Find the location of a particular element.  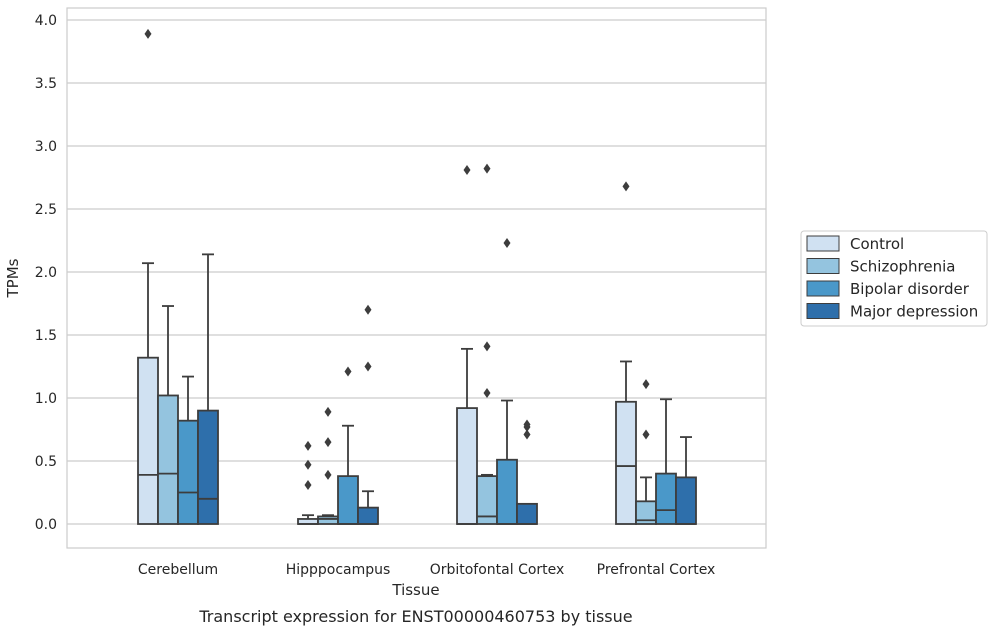

y-axis-label: TPMs is located at coordinates (13, 278).